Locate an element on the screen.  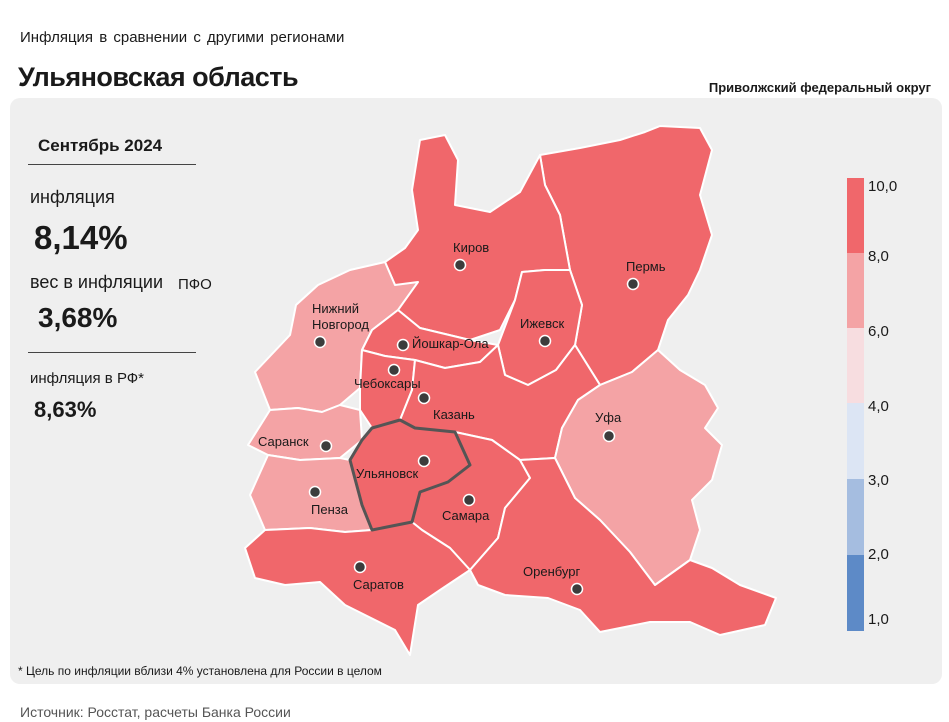
page-subtitle: Инфляция в сравнении с другими регионами is located at coordinates (182, 37).